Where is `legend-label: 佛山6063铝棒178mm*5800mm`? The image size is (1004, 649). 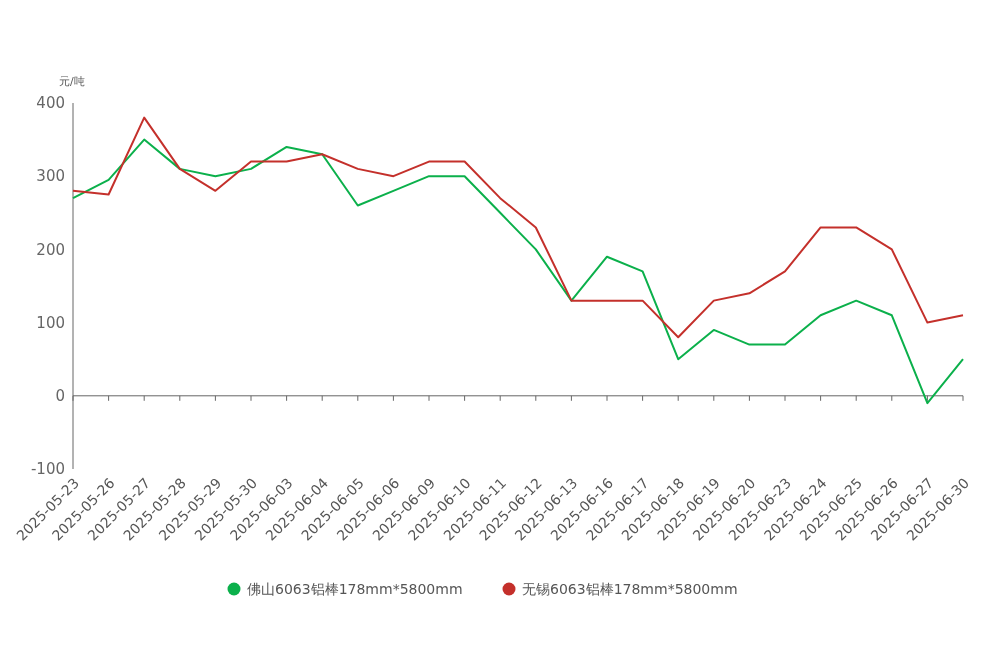
legend-label: 佛山6063铝棒178mm*5800mm is located at coordinates (355, 588).